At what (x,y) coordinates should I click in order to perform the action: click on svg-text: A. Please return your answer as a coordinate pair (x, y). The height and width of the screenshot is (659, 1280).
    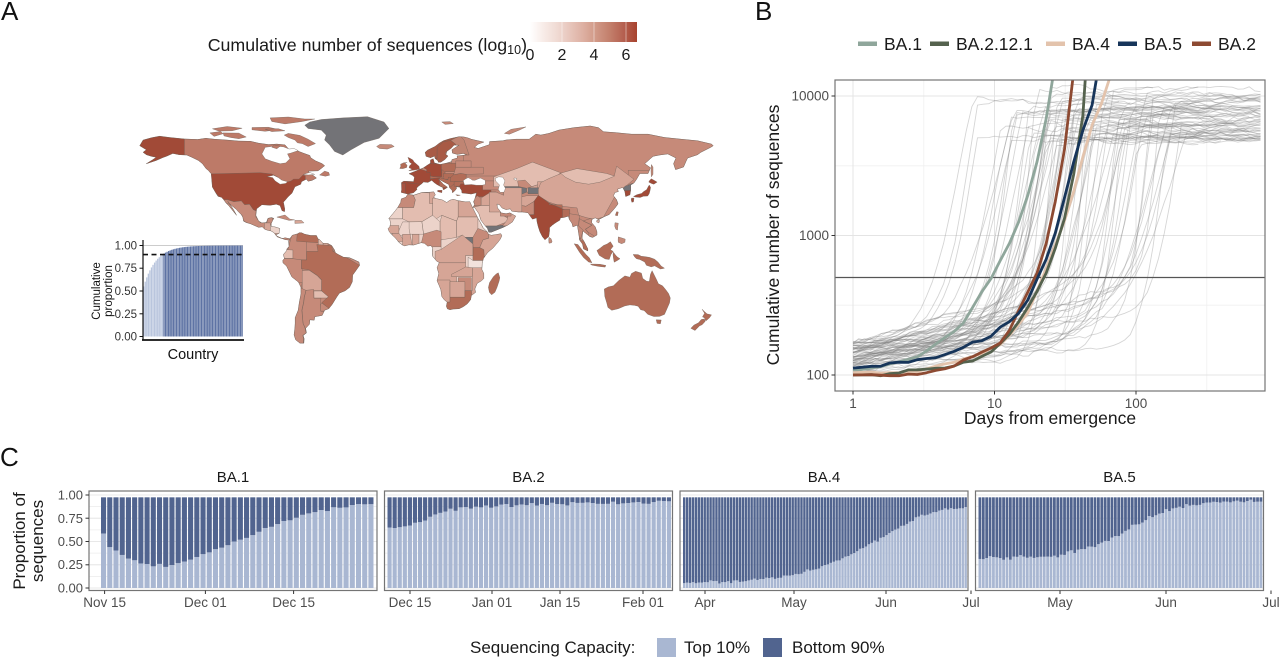
    Looking at the image, I should click on (10, 13).